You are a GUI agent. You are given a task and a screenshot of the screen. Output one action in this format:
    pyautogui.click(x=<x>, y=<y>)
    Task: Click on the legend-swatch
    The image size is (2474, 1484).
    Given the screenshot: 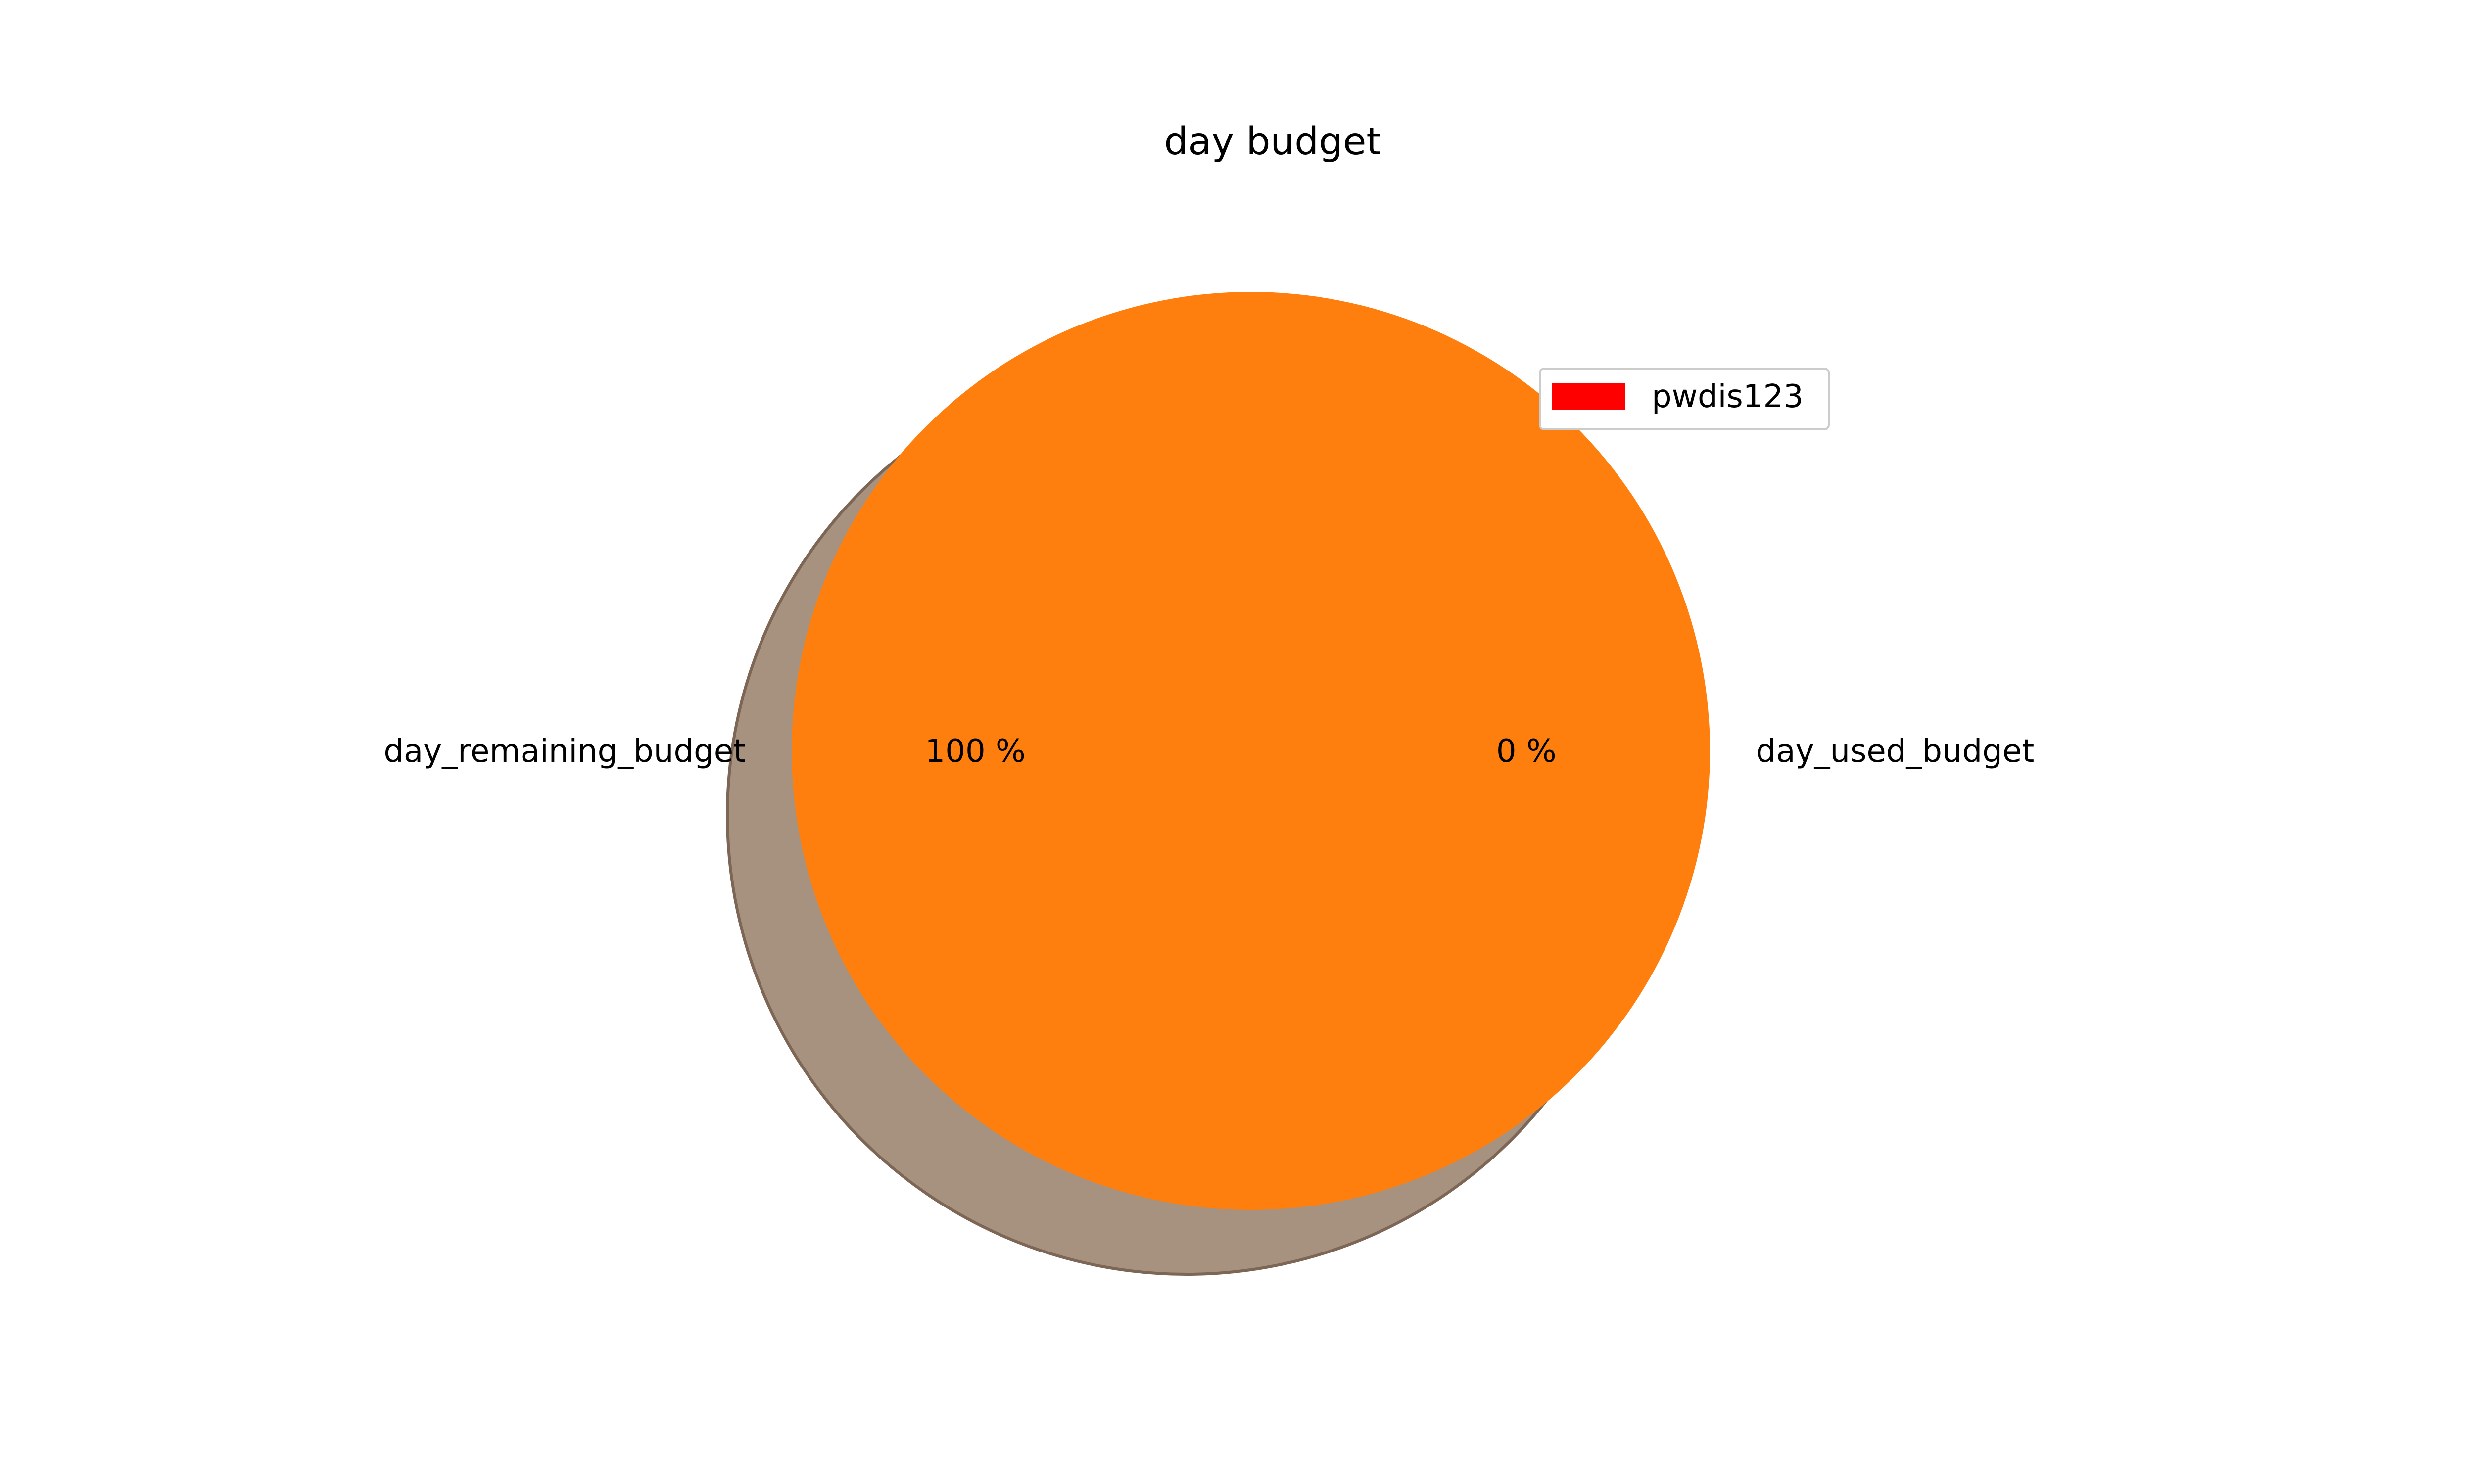 What is the action you would take?
    pyautogui.click(x=1589, y=396)
    